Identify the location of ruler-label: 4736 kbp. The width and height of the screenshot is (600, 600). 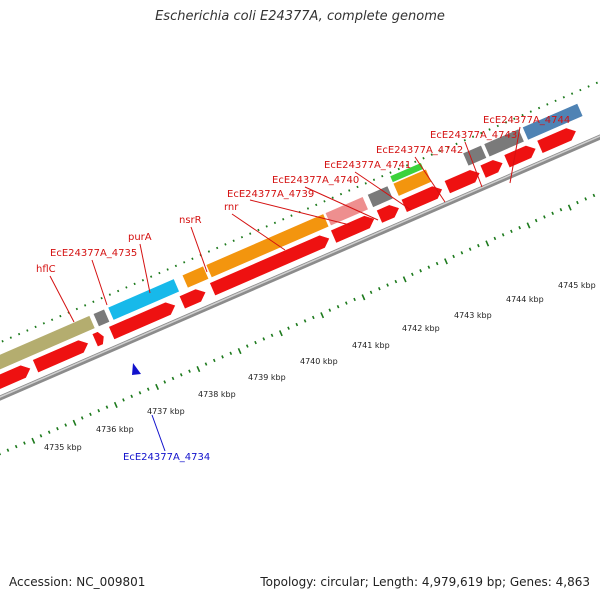
(115, 429).